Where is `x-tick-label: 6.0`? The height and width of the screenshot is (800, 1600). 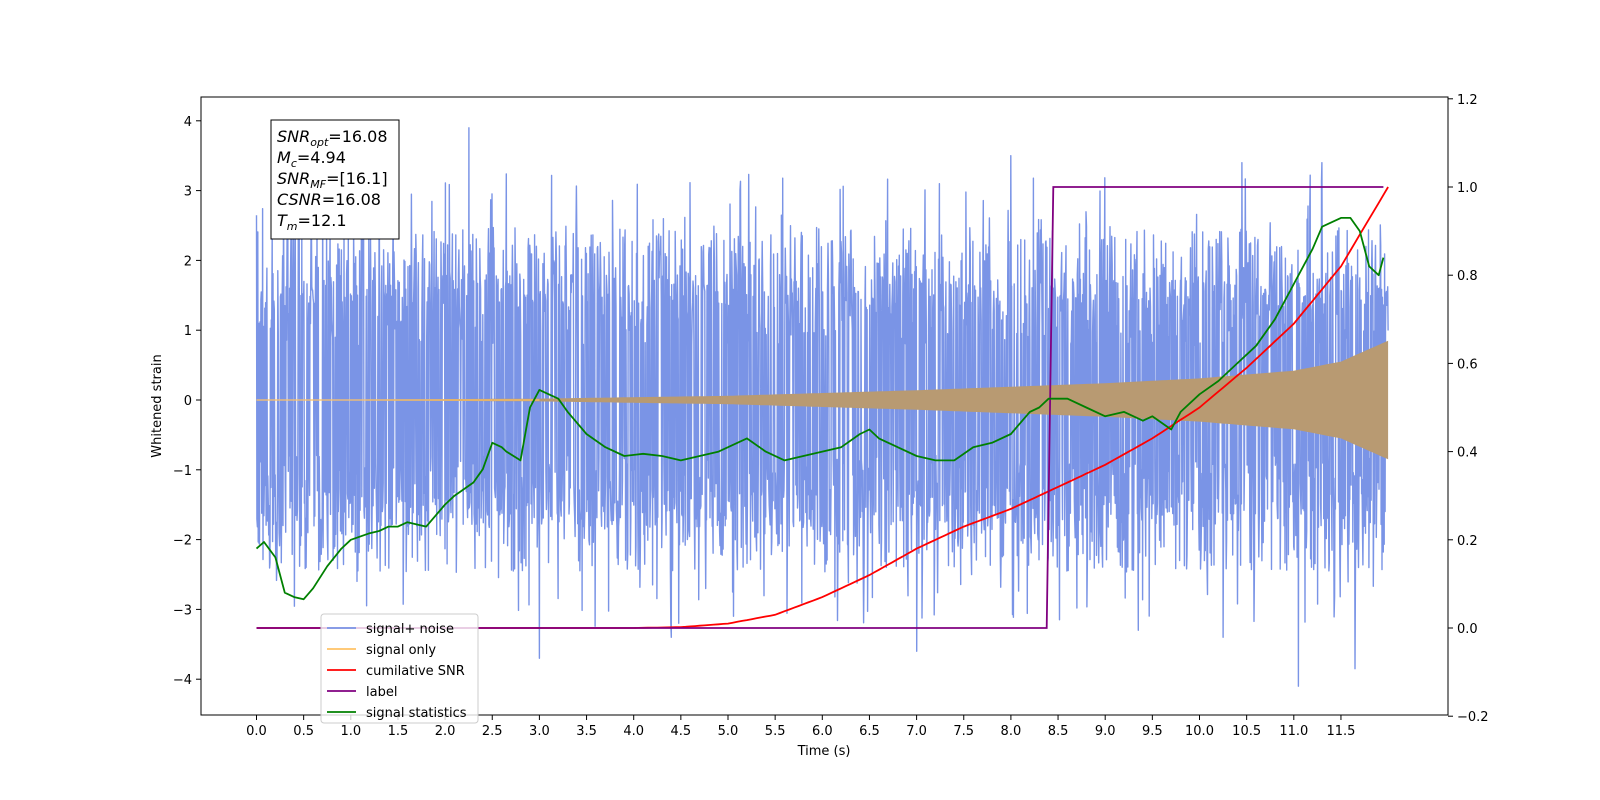
x-tick-label: 6.0 is located at coordinates (822, 731).